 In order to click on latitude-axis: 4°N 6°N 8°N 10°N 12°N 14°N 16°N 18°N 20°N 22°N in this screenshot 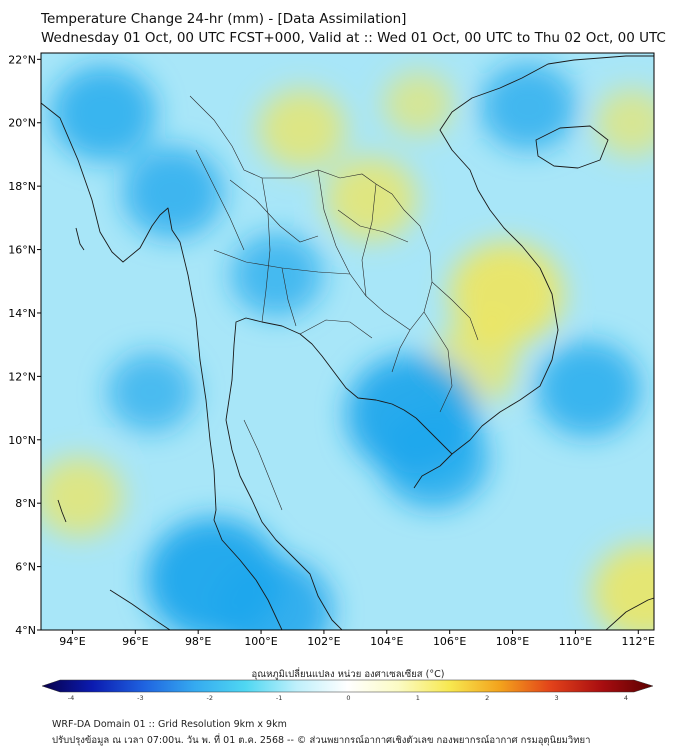, I will do `click(24, 345)`.